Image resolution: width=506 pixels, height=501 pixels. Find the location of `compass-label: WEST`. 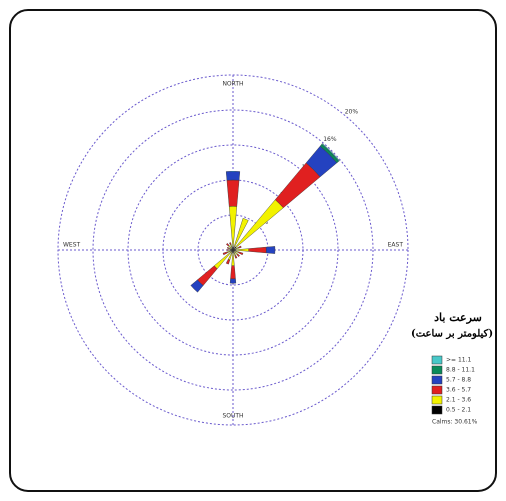

compass-label: WEST is located at coordinates (72, 245).